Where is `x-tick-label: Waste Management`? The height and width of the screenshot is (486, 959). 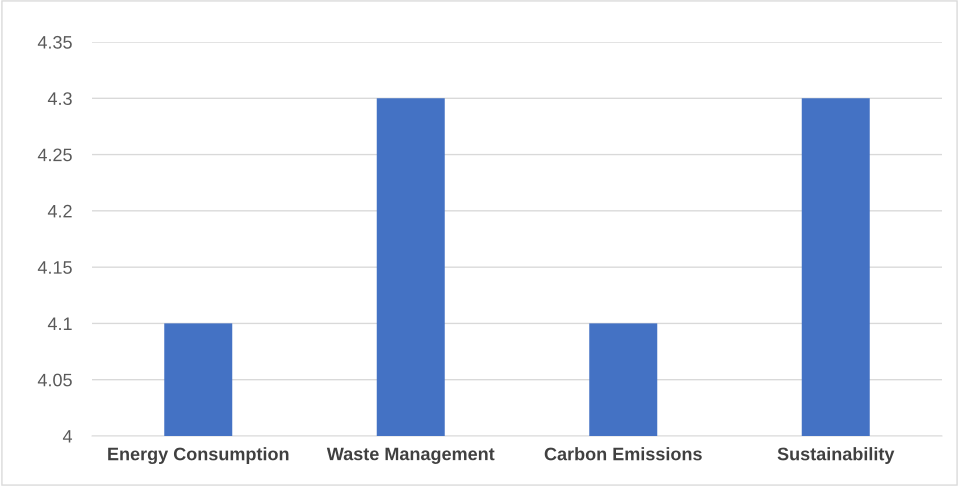
x-tick-label: Waste Management is located at coordinates (410, 456).